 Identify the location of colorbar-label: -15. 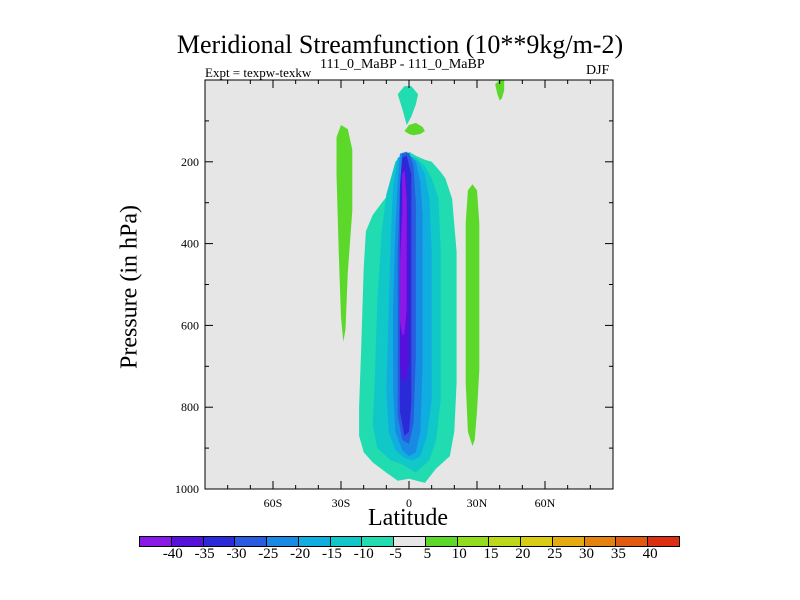
(331, 554).